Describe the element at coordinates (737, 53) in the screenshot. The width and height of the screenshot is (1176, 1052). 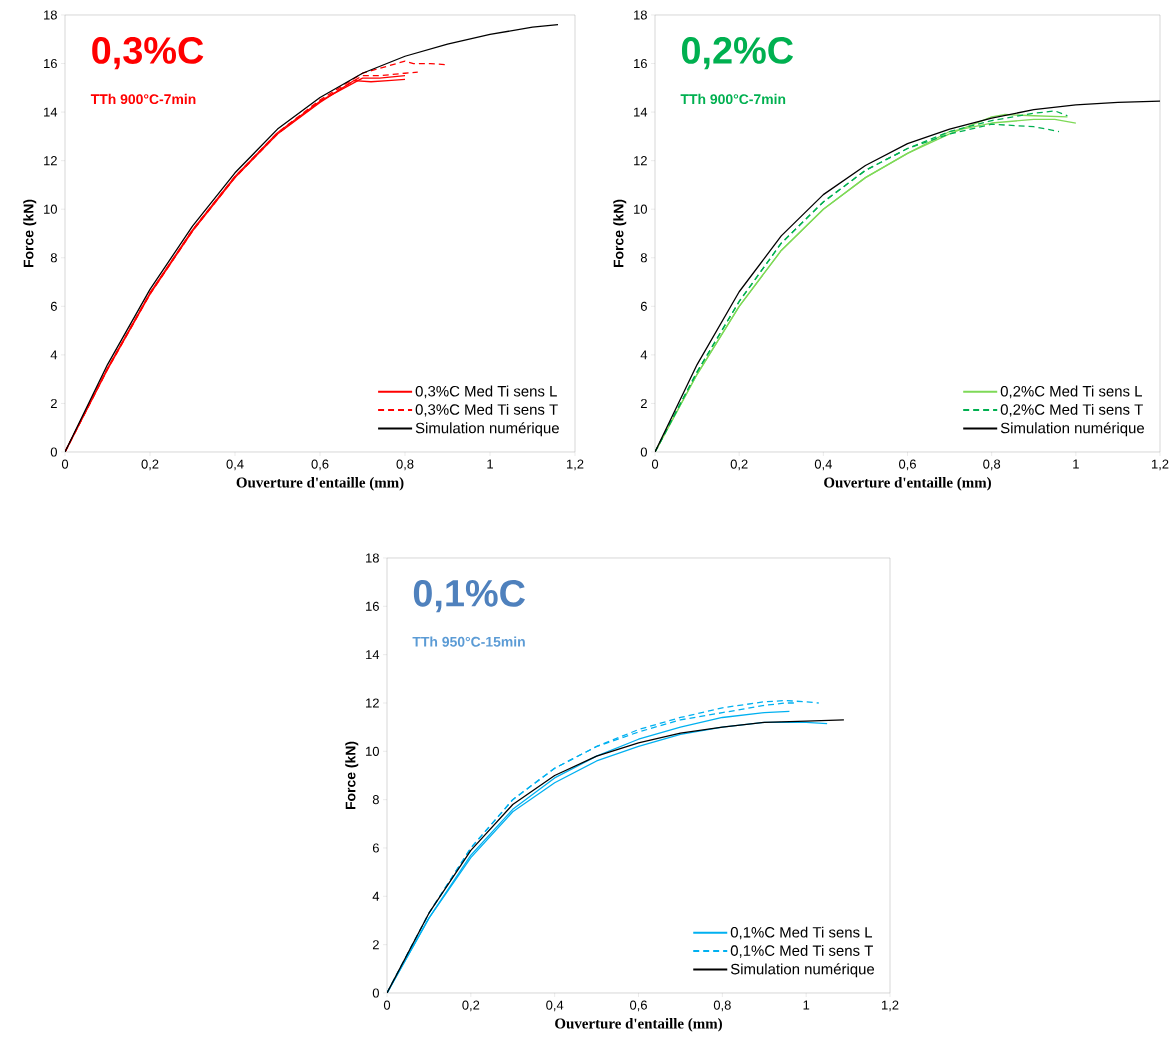
I see `text: 0,2%C` at that location.